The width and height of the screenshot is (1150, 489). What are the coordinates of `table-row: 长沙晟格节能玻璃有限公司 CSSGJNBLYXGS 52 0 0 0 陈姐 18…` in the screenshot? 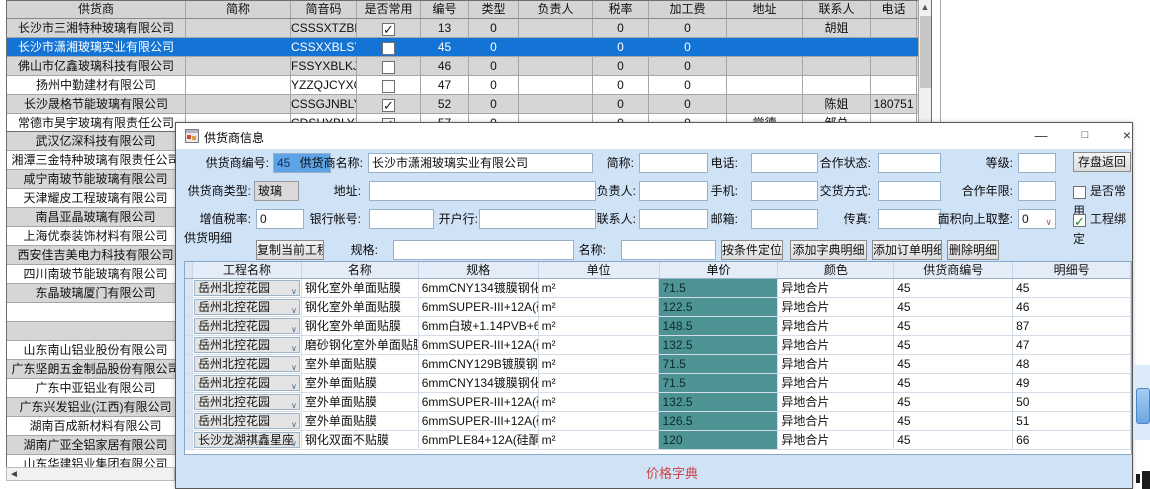 It's located at (469, 104).